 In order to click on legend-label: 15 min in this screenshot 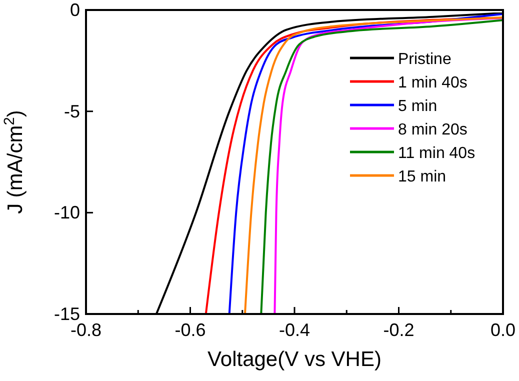, I will do `click(422, 177)`.